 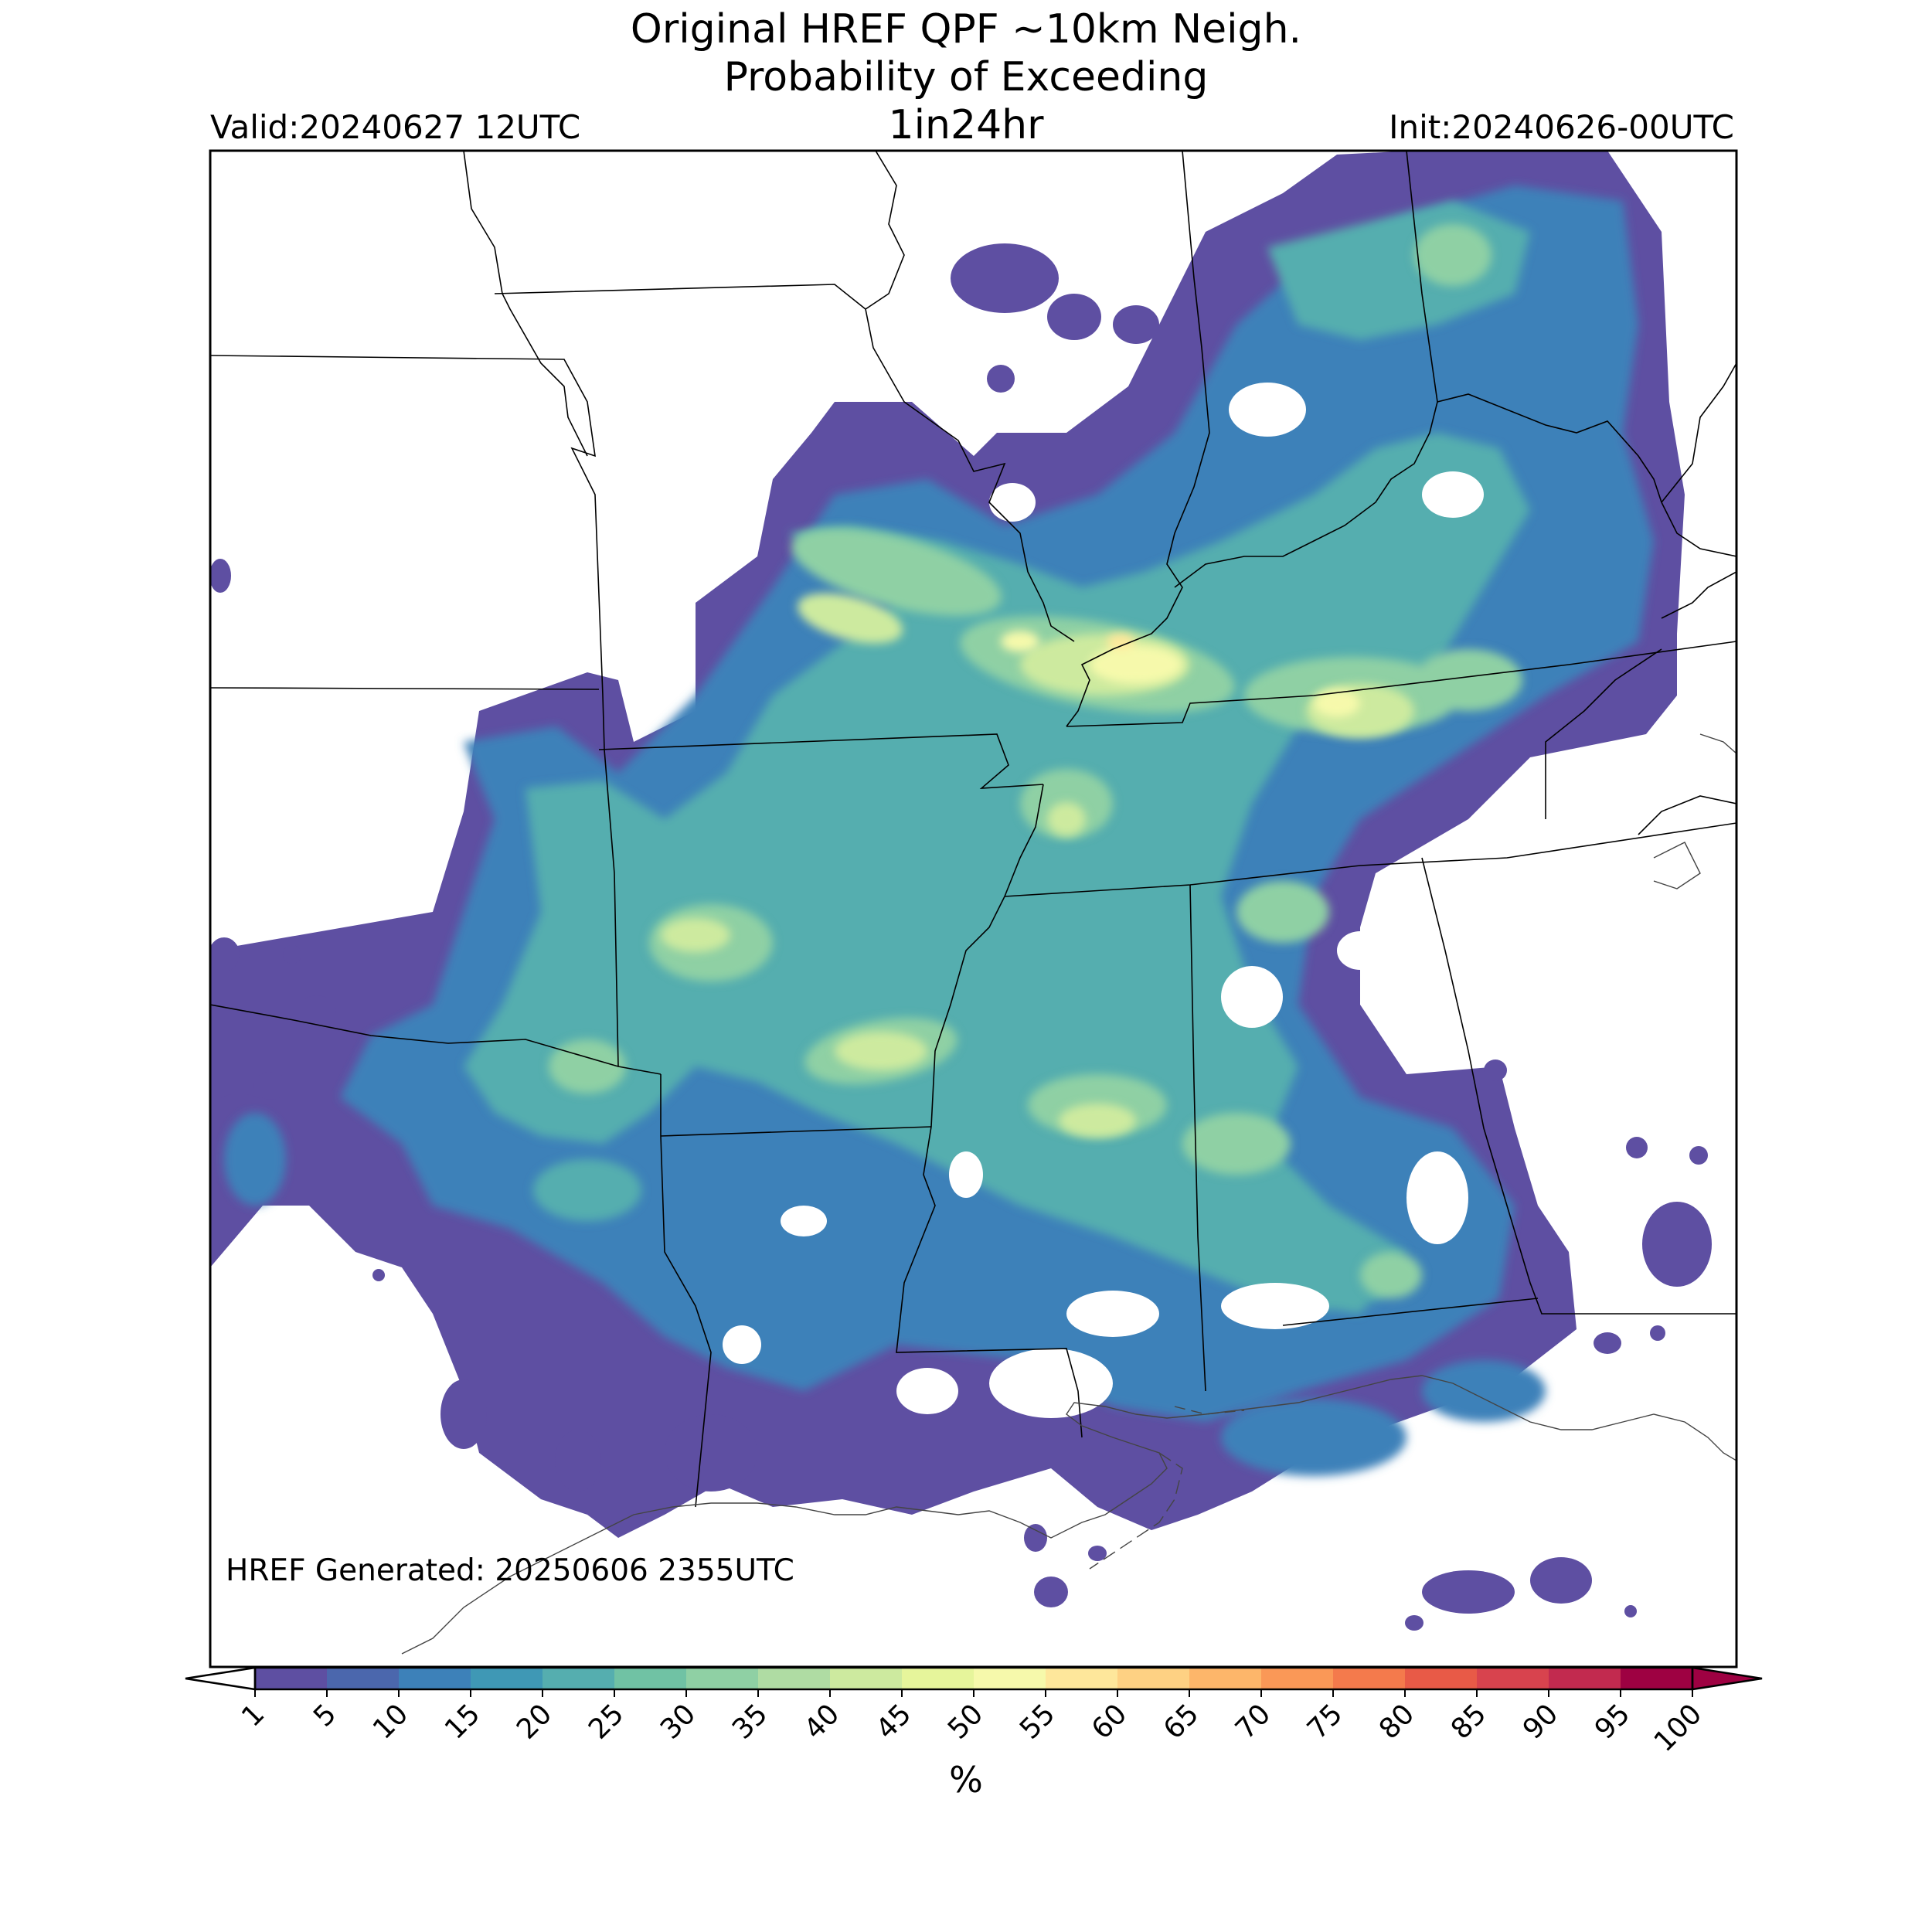 I want to click on colorbar-tick-label: 40, so click(x=821, y=1722).